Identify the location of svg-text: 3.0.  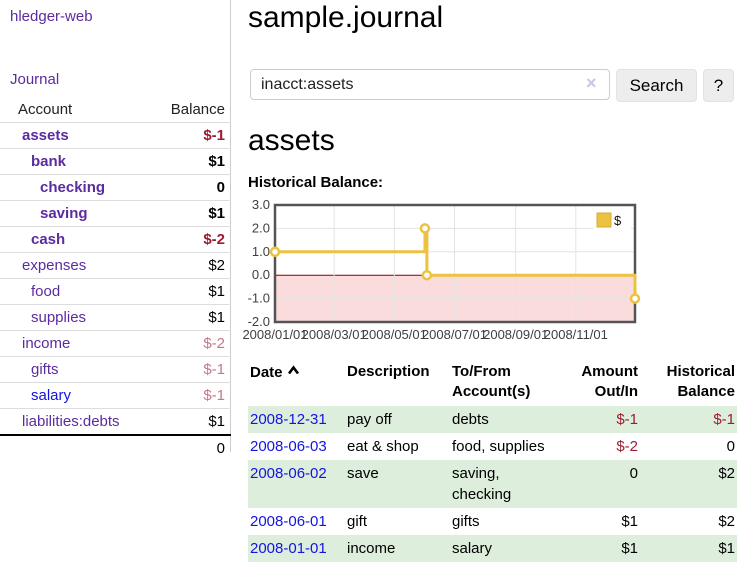
(261, 206).